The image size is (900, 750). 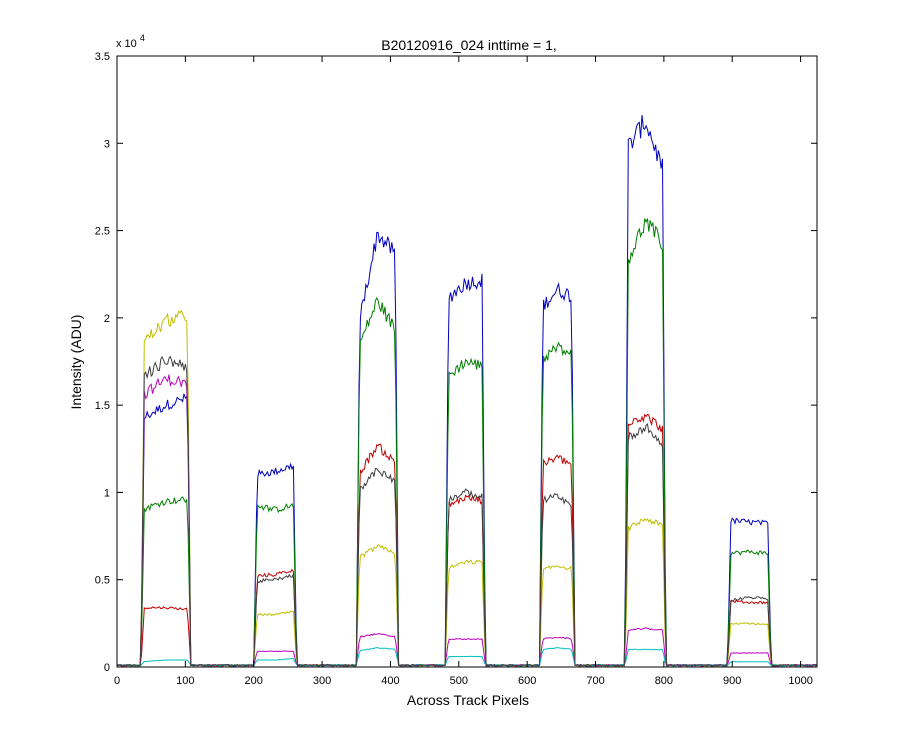 What do you see at coordinates (800, 681) in the screenshot?
I see `x-tick-label-10: 1000` at bounding box center [800, 681].